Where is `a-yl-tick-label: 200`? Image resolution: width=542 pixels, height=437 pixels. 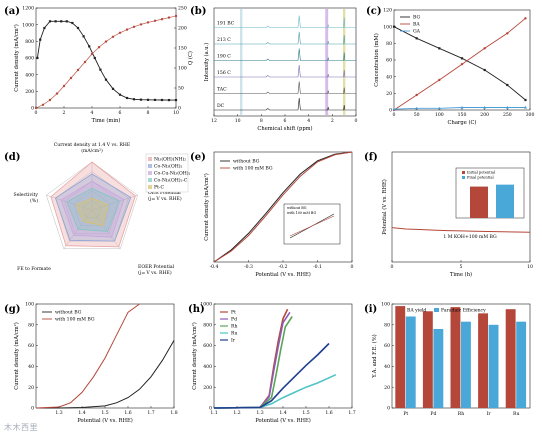
a-yl-tick-label: 200 is located at coordinates (29, 92).